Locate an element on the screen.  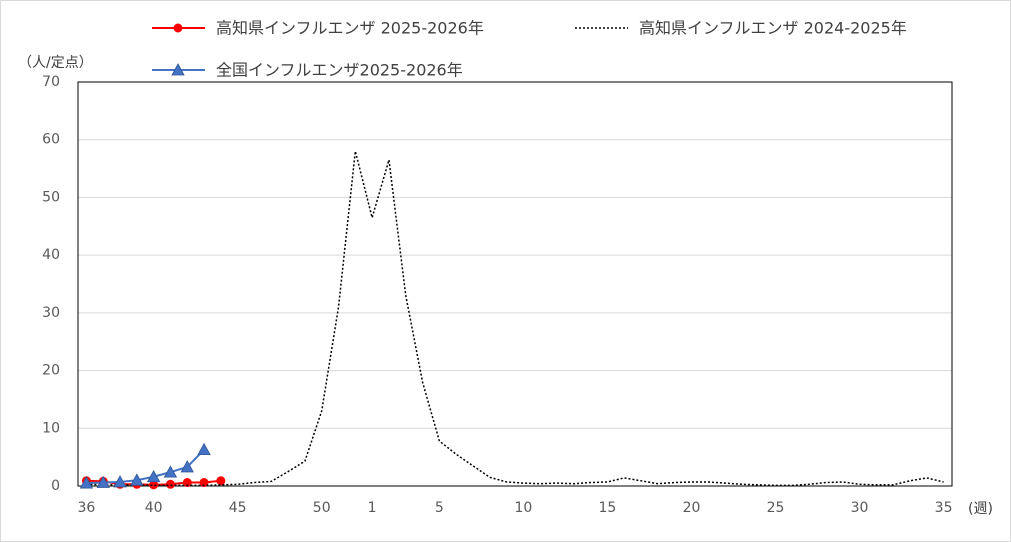
x-tick-label: 36 is located at coordinates (86, 508).